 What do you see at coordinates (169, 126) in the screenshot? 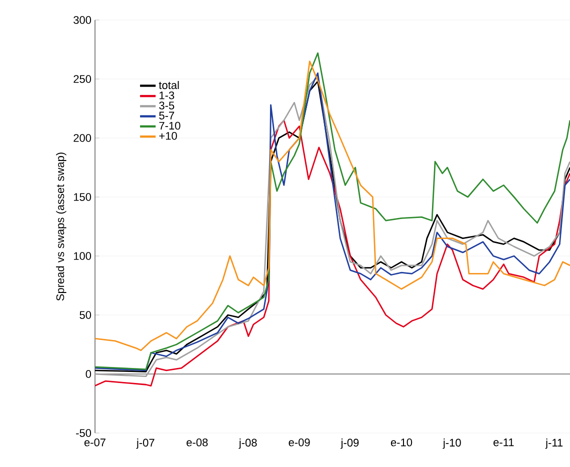
I see `legend-label: 7-10` at bounding box center [169, 126].